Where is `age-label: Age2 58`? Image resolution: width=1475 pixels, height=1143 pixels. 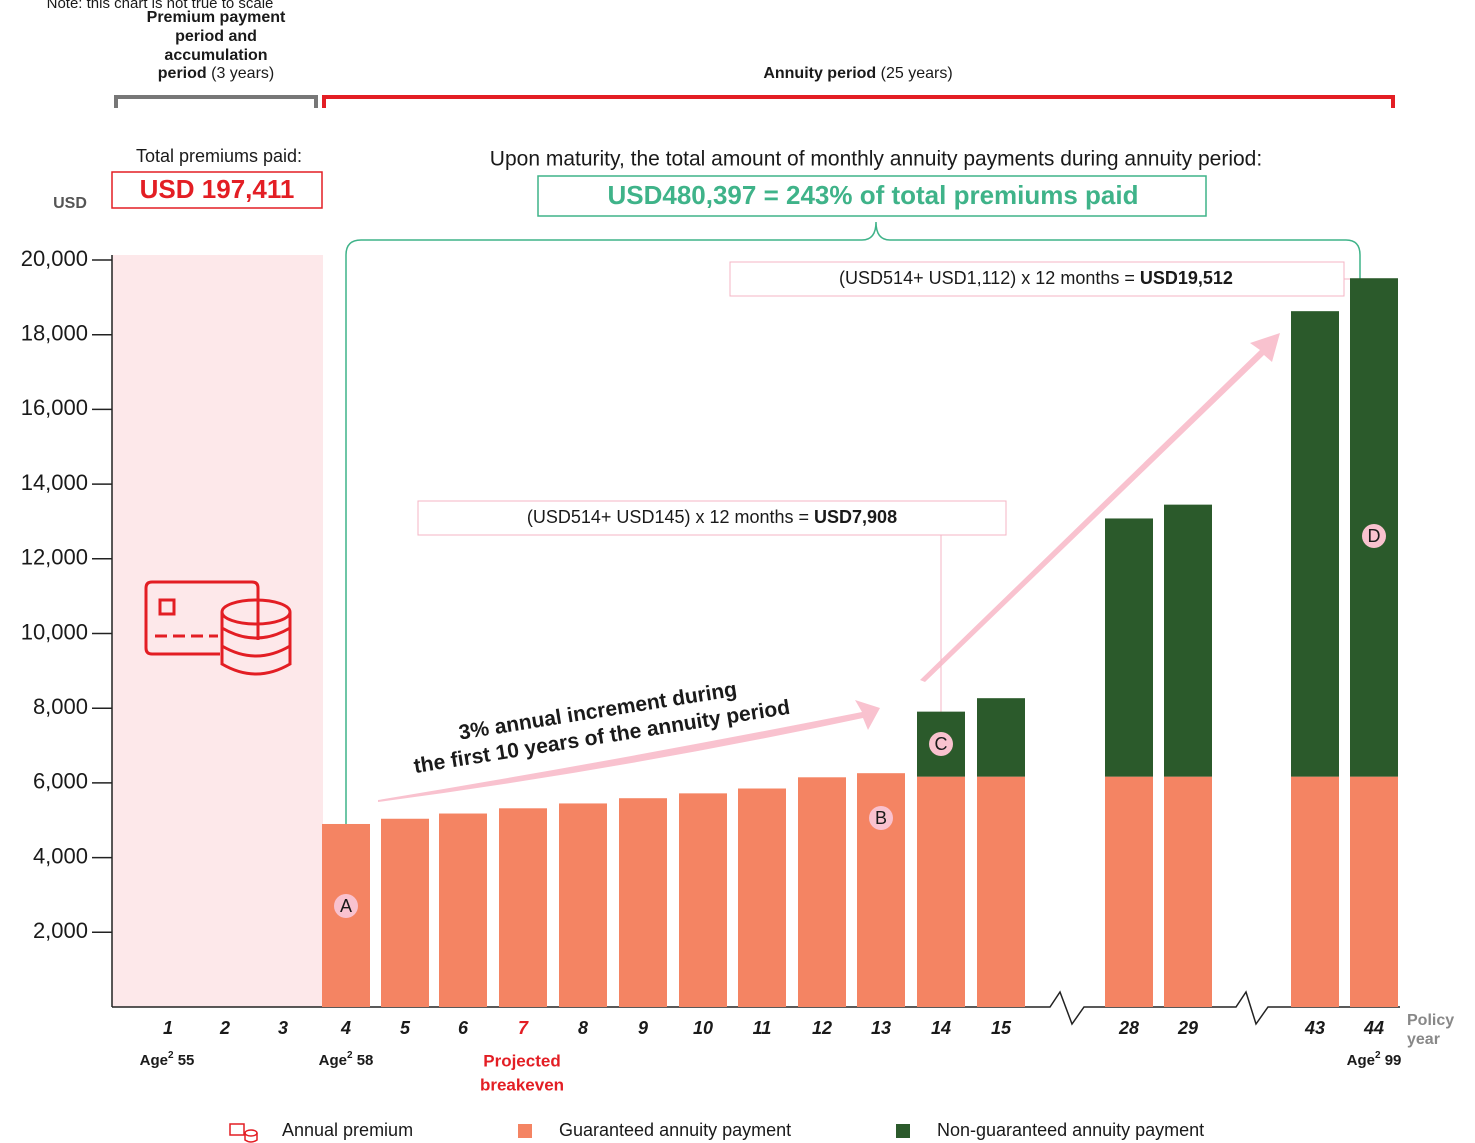 age-label: Age2 58 is located at coordinates (346, 1059).